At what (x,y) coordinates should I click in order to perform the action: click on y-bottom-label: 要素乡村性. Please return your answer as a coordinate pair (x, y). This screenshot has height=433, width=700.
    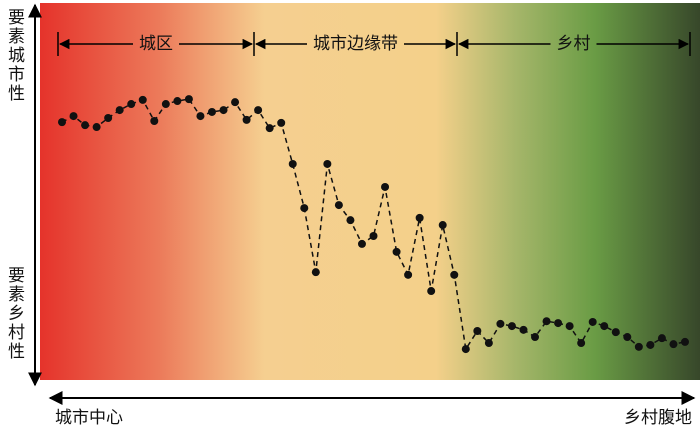
    Looking at the image, I should click on (14, 313).